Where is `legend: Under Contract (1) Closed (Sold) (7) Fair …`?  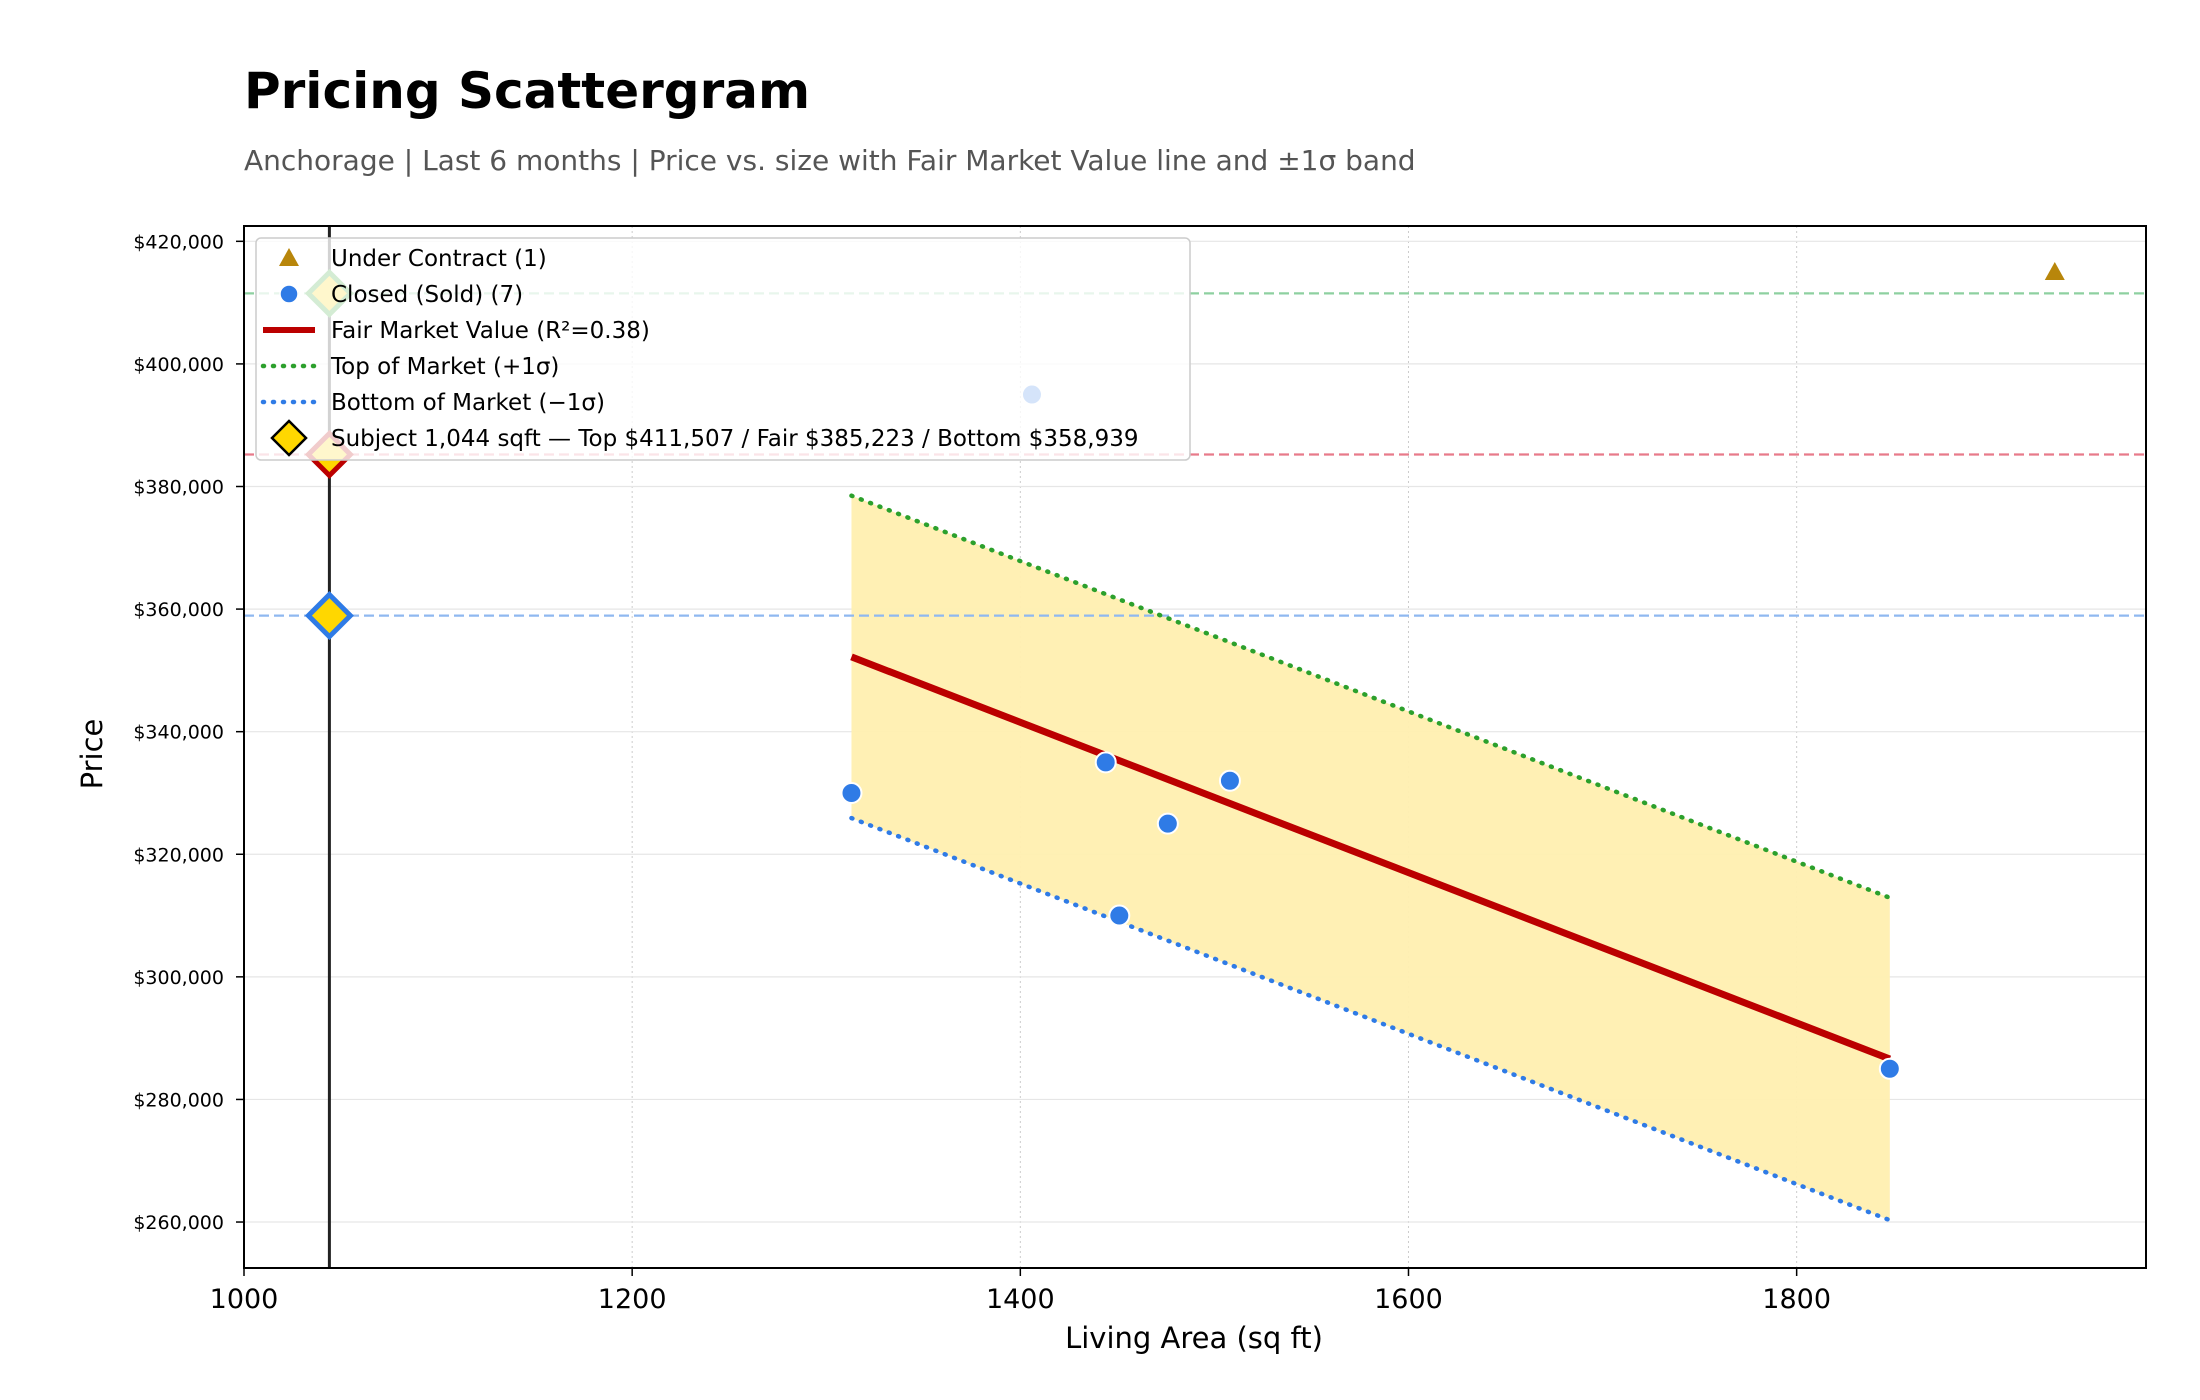
legend: Under Contract (1) Closed (Sold) (7) Fair … is located at coordinates (723, 349).